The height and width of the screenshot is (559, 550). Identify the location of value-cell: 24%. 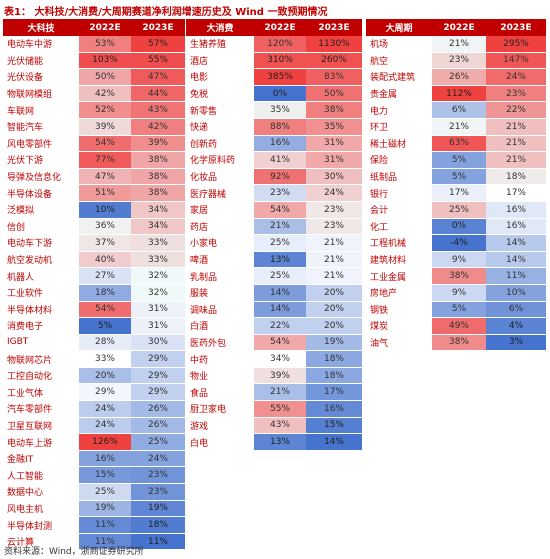
(516, 77).